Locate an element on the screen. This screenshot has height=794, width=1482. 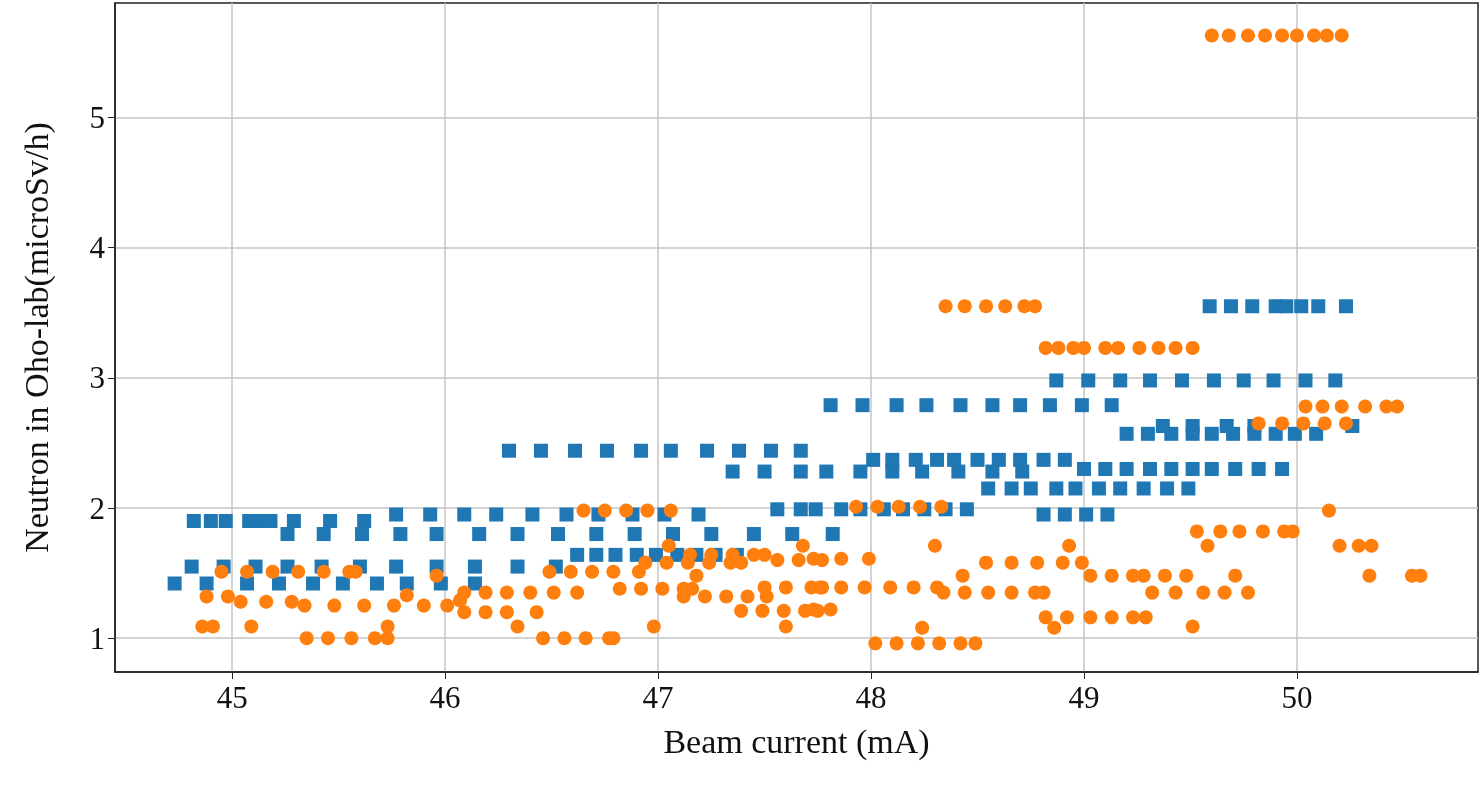
x-tick-label: 46 is located at coordinates (445, 697).